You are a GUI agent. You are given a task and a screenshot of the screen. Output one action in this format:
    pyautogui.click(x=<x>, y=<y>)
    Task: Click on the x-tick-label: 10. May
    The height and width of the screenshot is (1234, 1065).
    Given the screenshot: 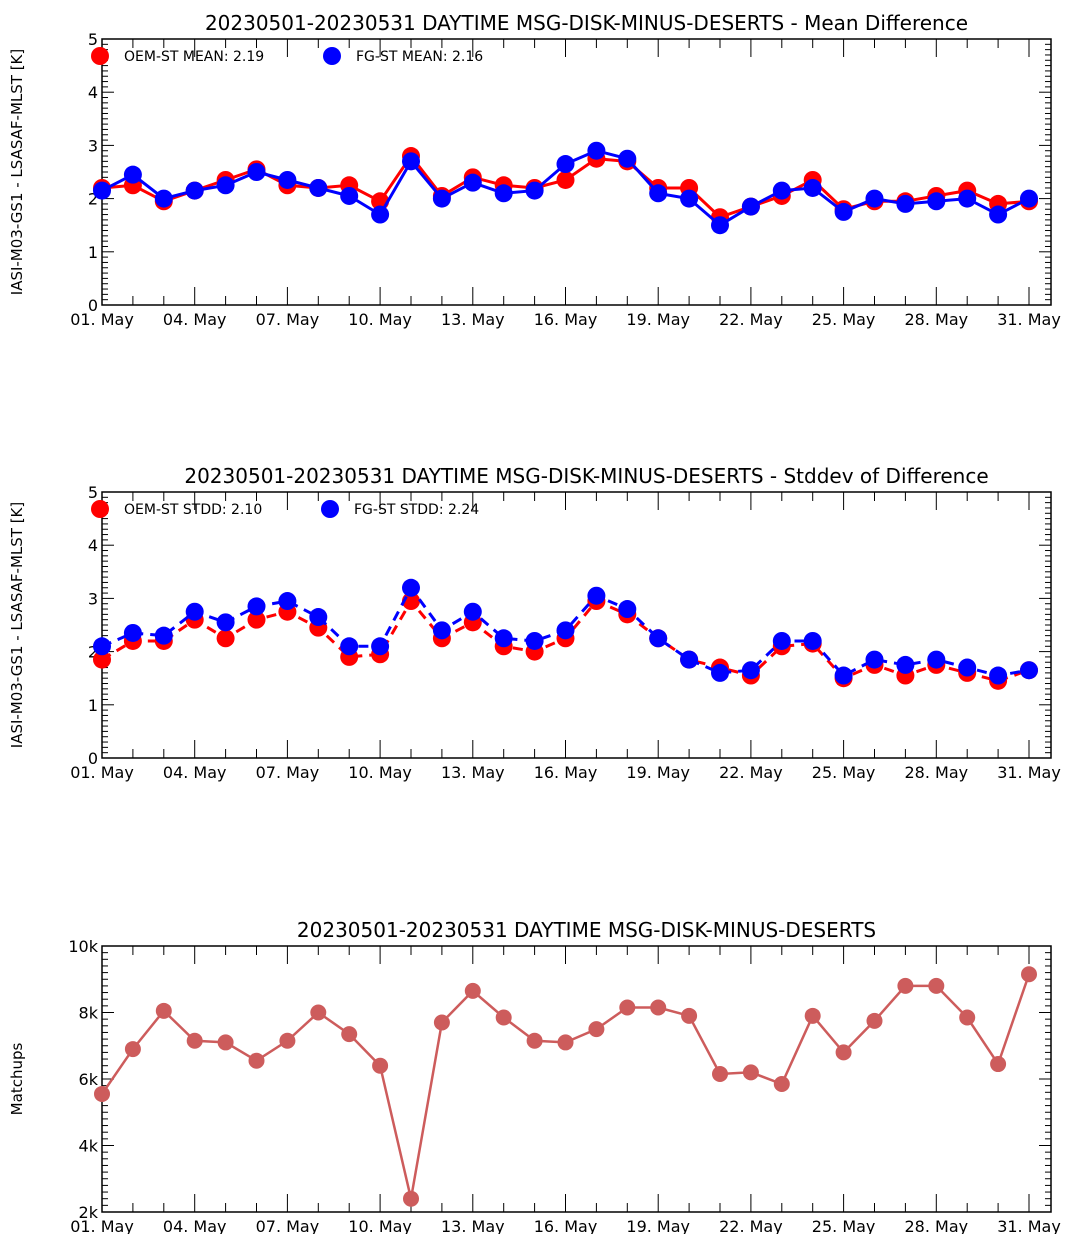 What is the action you would take?
    pyautogui.click(x=380, y=772)
    